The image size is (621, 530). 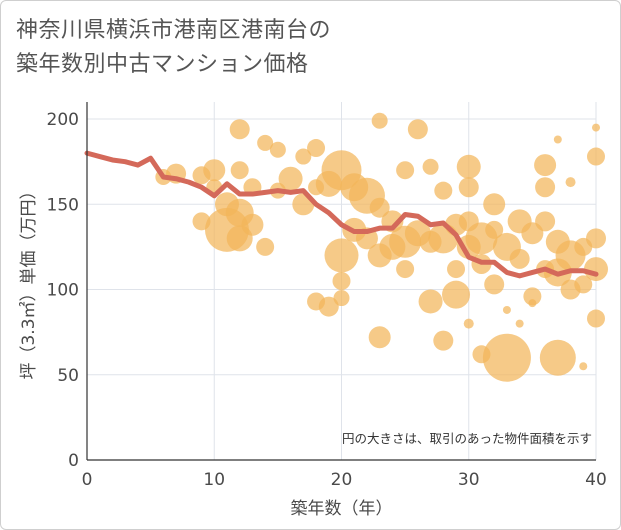 What do you see at coordinates (63, 205) in the screenshot?
I see `y-tick-label: 150` at bounding box center [63, 205].